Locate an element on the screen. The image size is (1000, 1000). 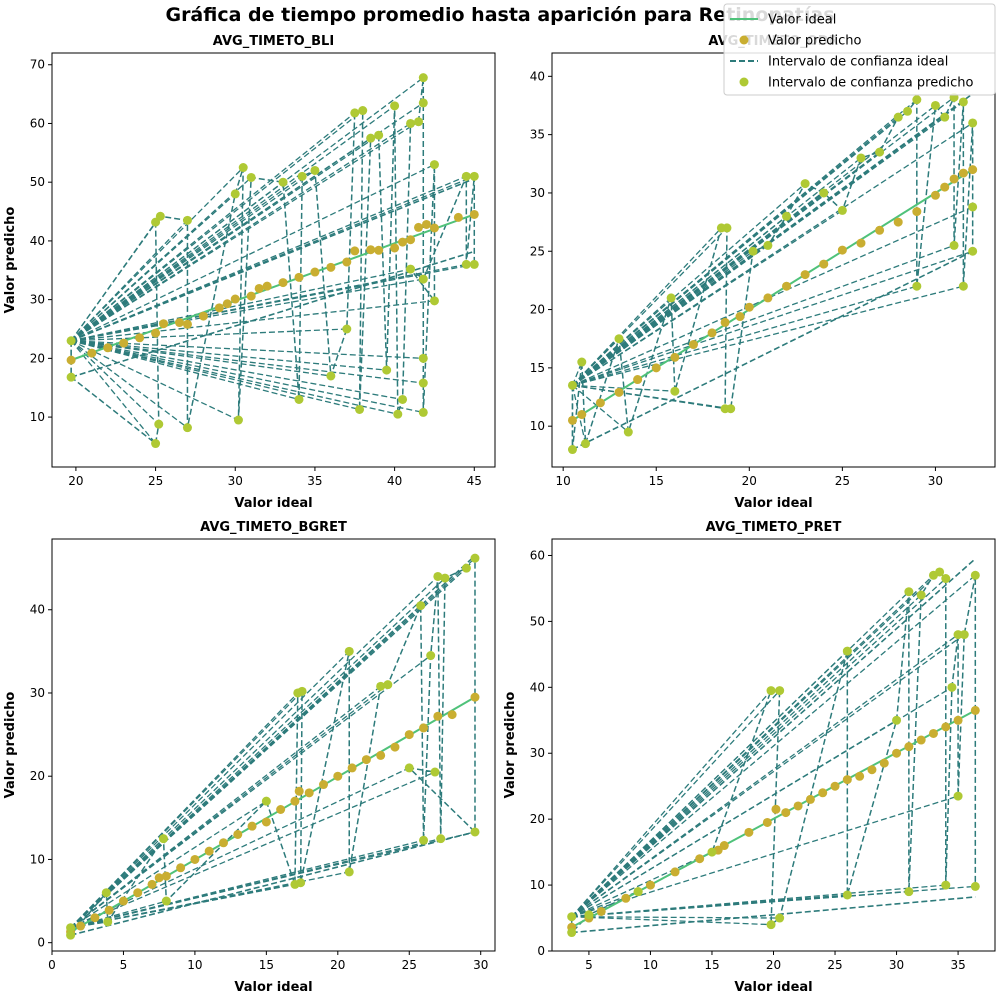
y-tick-label: 10 is located at coordinates (37, 859).